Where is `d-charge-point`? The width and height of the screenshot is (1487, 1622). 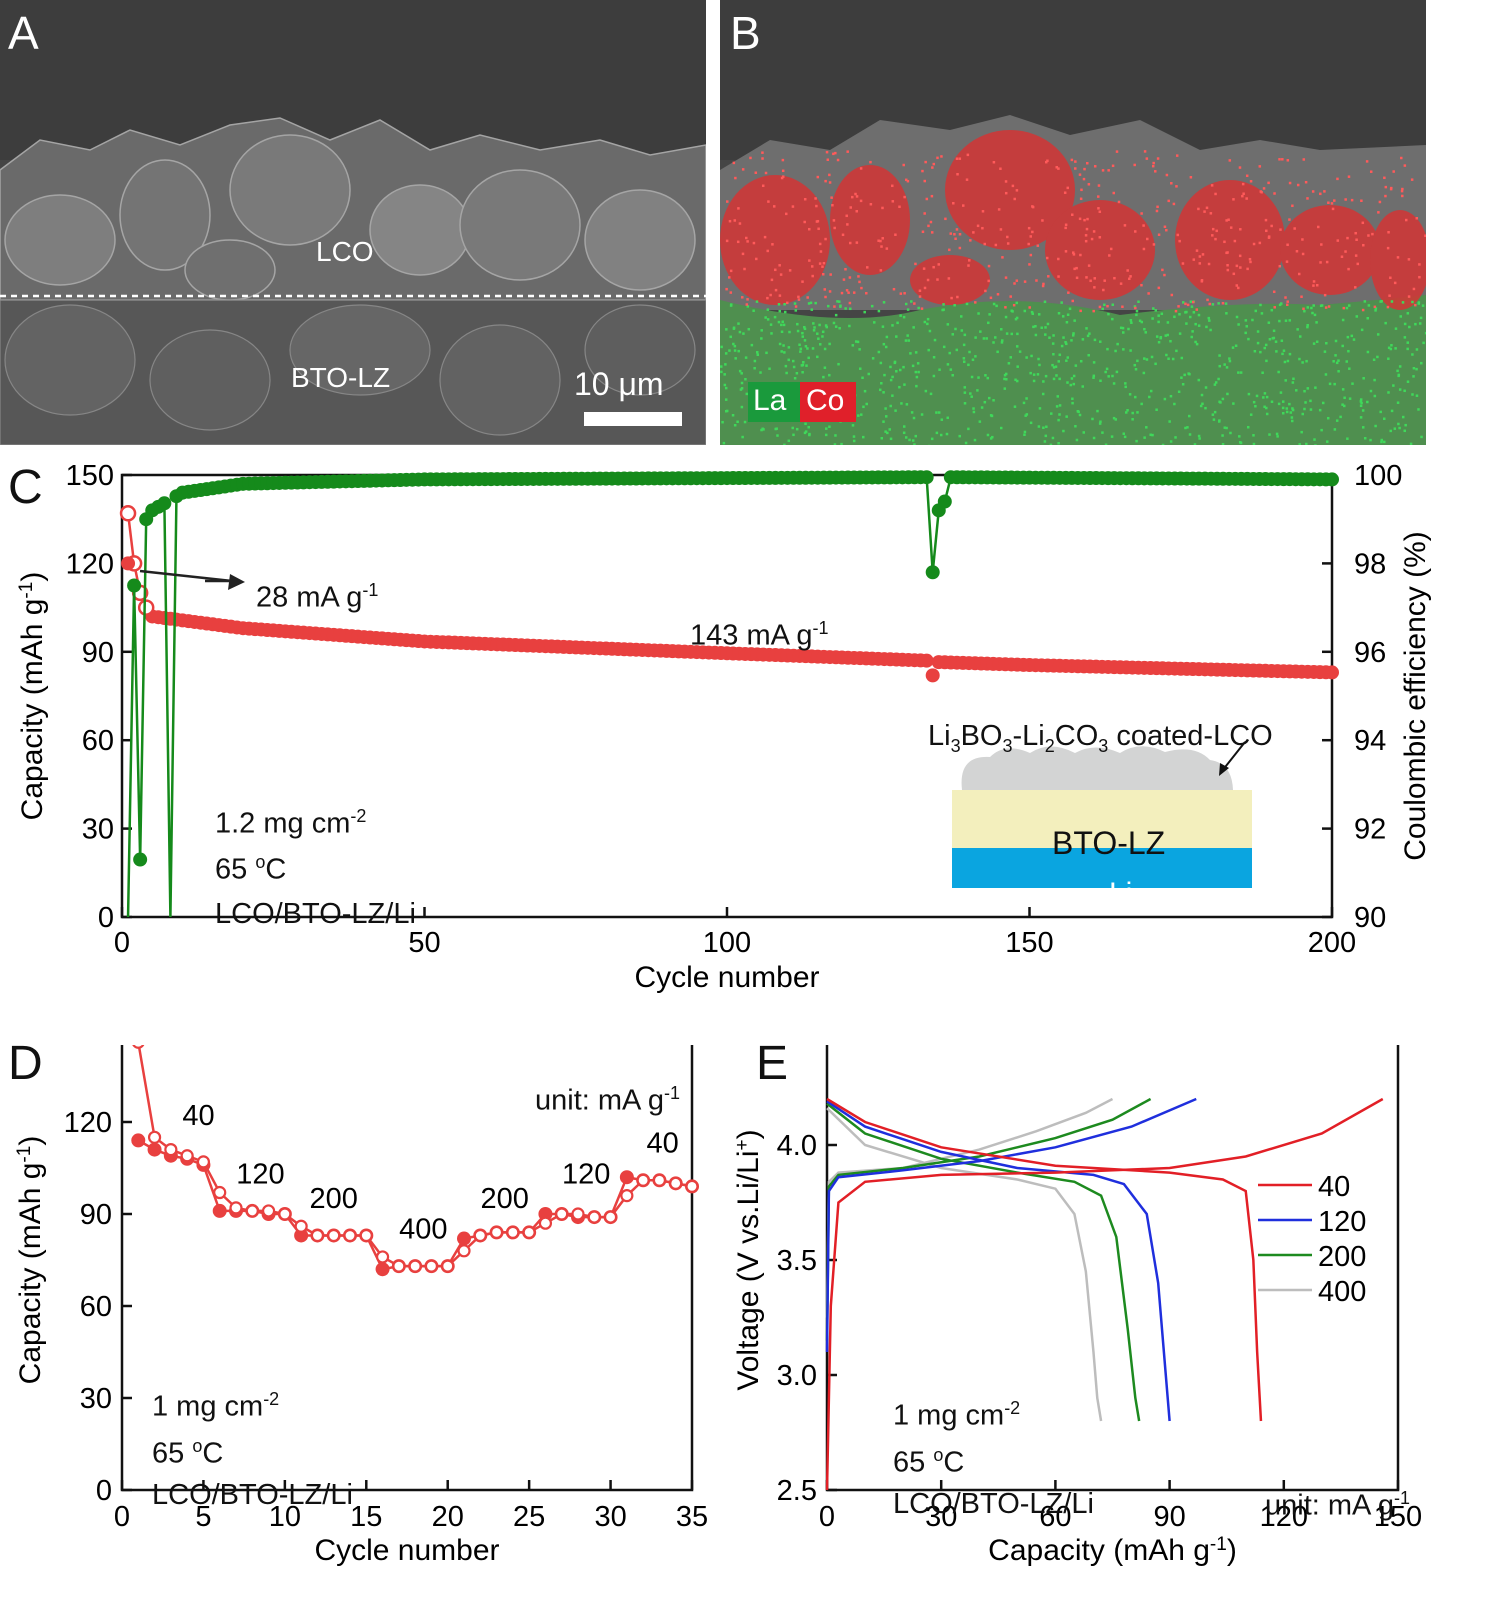 d-charge-point is located at coordinates (138, 1047).